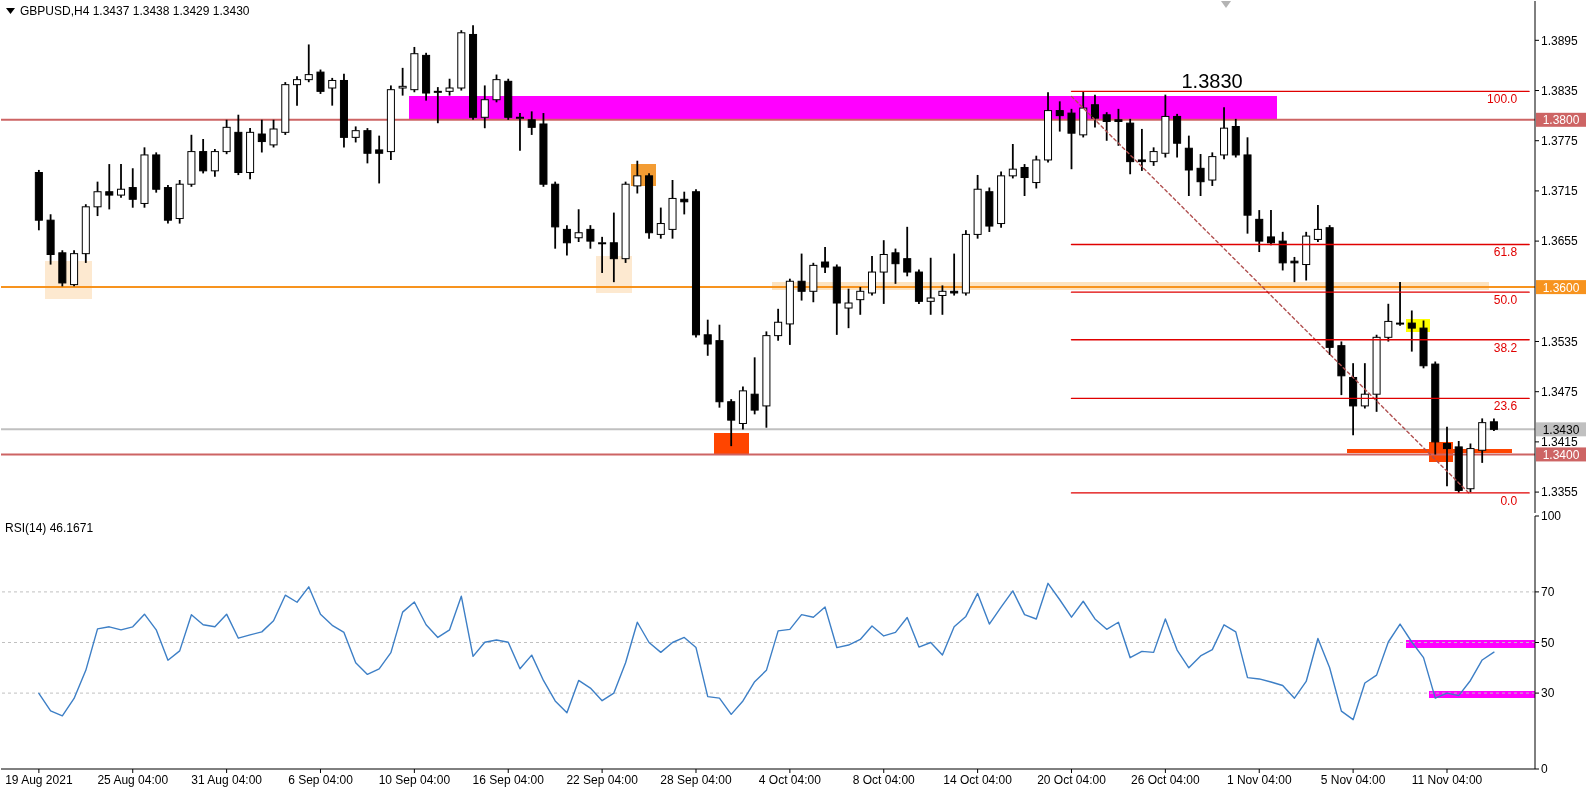  What do you see at coordinates (321, 779) in the screenshot?
I see `x-tick-label: 6 Sep 04:00` at bounding box center [321, 779].